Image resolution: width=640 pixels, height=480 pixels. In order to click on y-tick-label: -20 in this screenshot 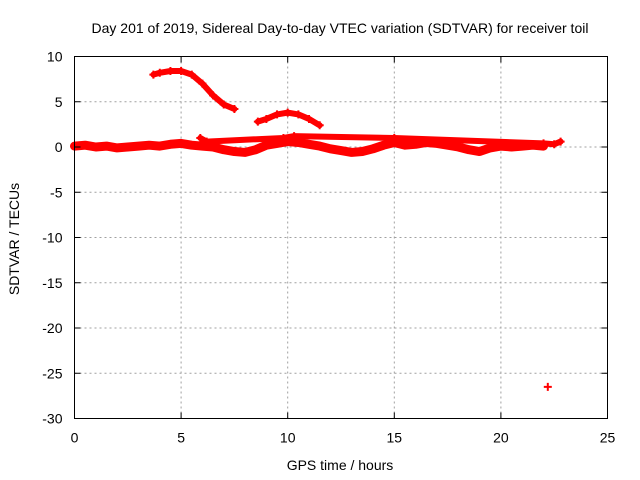, I will do `click(52, 328)`.